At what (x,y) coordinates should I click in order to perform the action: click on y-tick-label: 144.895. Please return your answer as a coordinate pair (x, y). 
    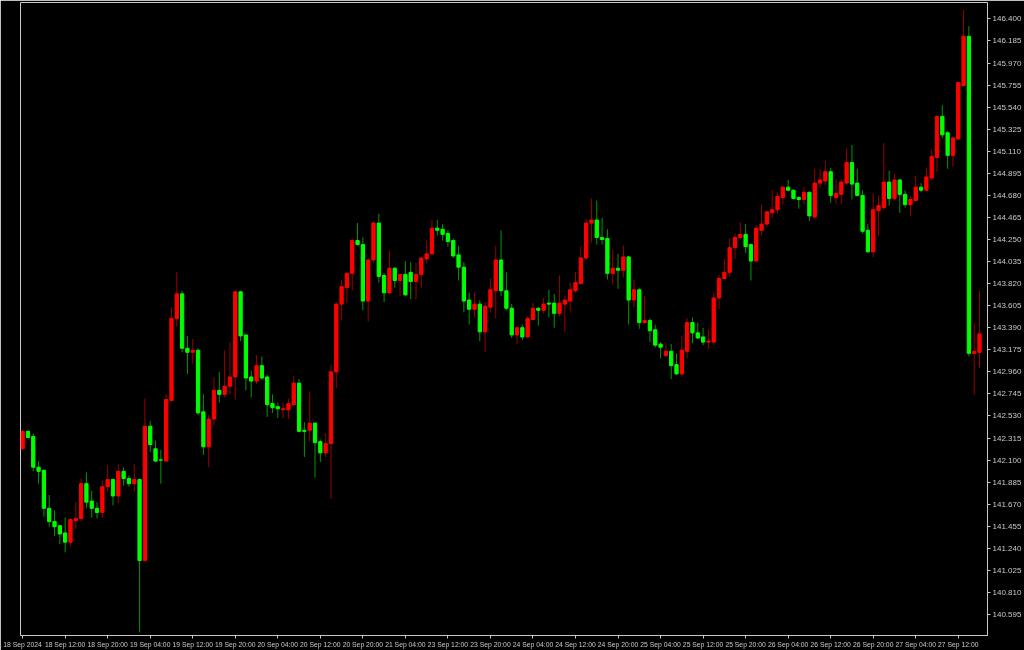
    Looking at the image, I should click on (1007, 173).